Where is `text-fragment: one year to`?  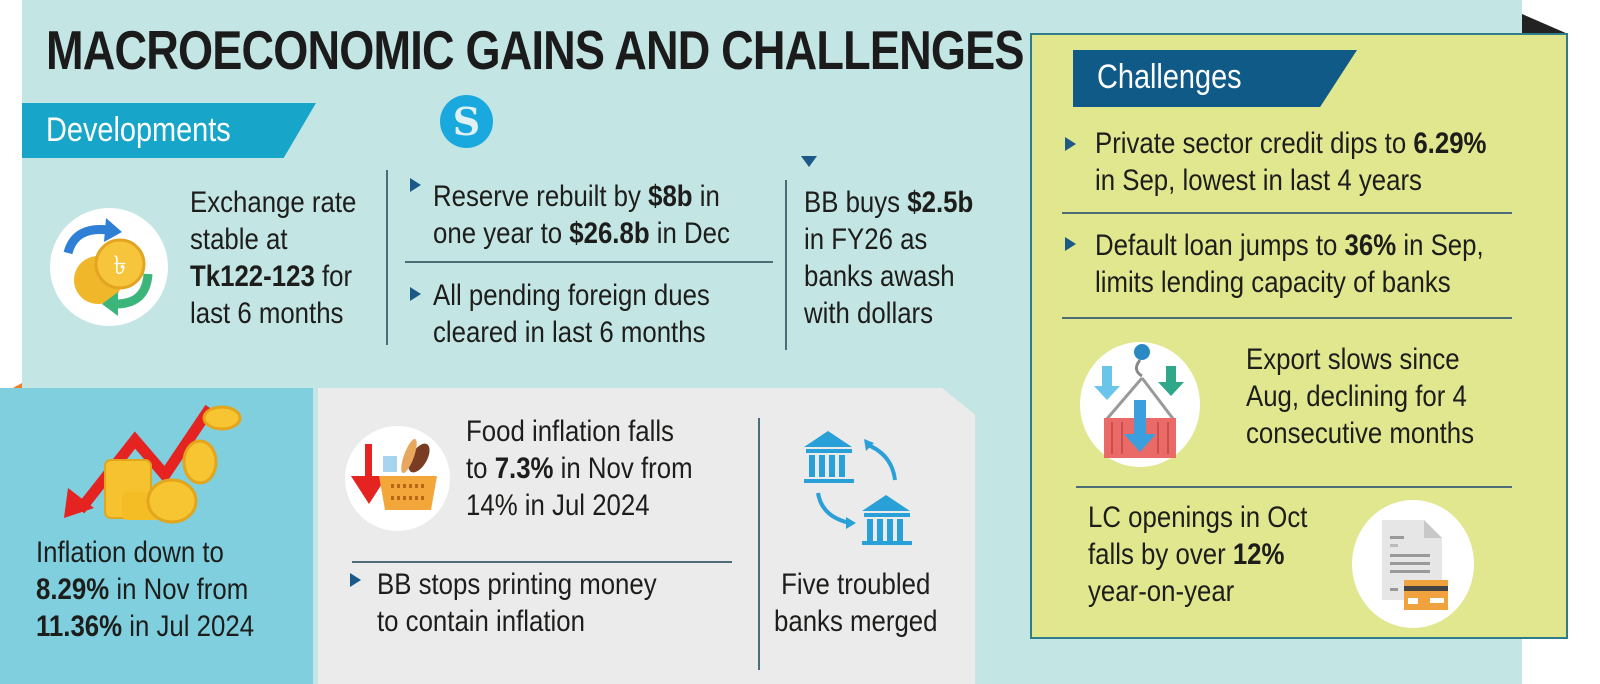 text-fragment: one year to is located at coordinates (501, 233).